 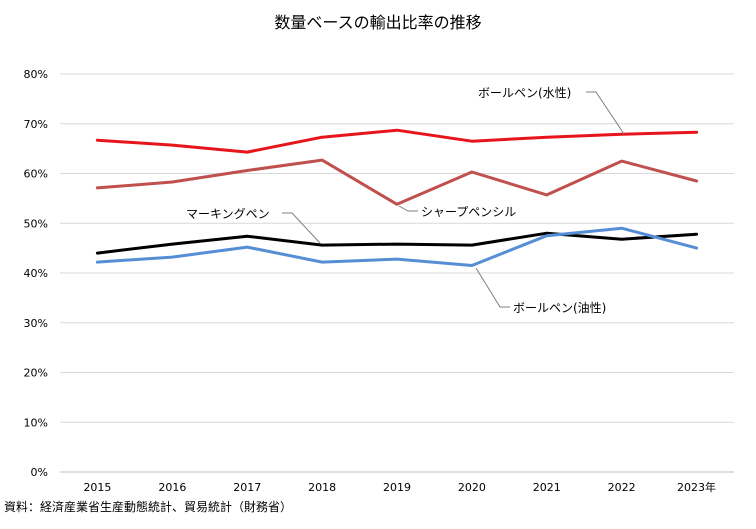 I want to click on x-tick-label: 2020, so click(x=472, y=487).